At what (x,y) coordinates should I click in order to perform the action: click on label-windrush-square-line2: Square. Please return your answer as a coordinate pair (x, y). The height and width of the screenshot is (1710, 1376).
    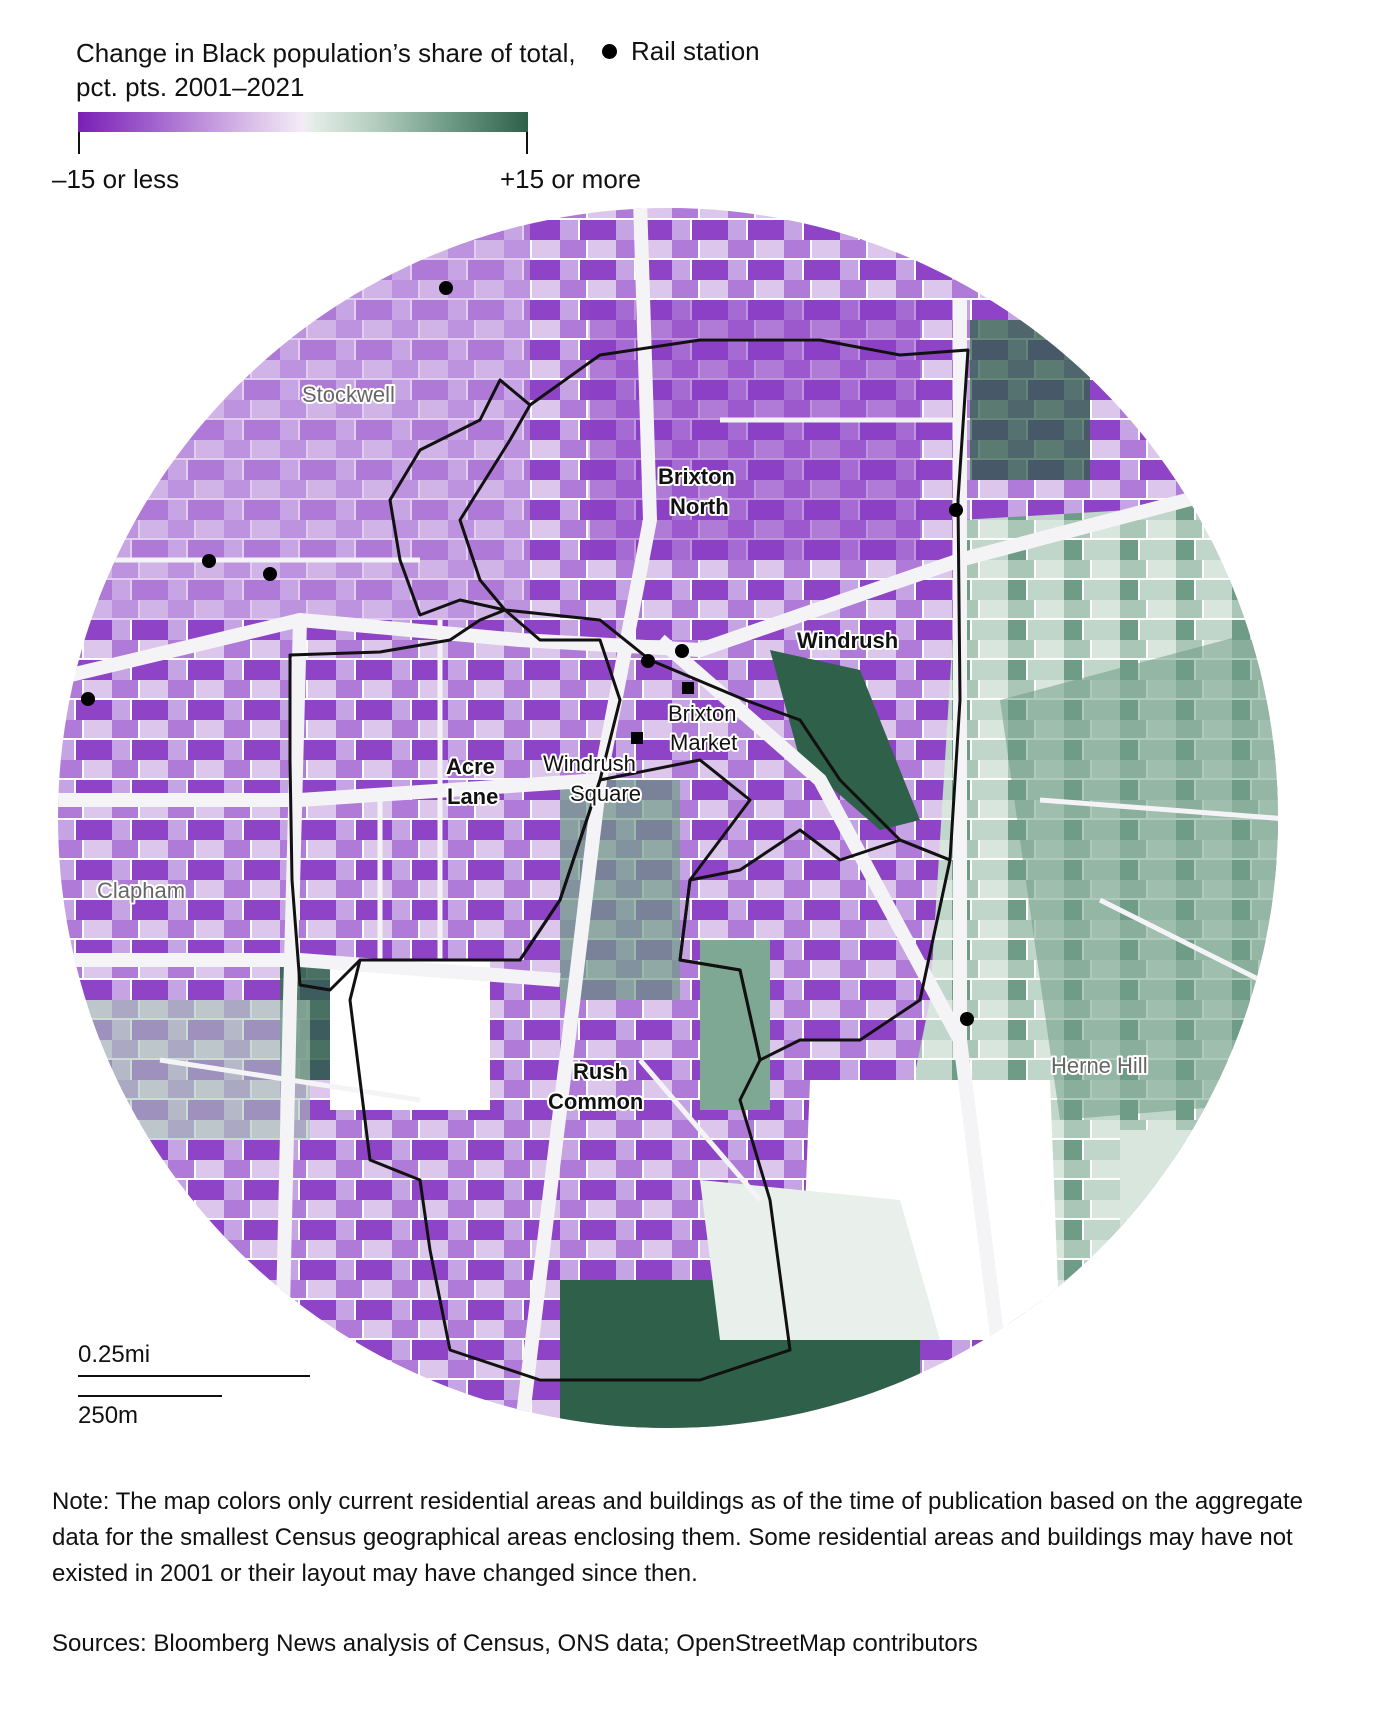
    Looking at the image, I should click on (605, 793).